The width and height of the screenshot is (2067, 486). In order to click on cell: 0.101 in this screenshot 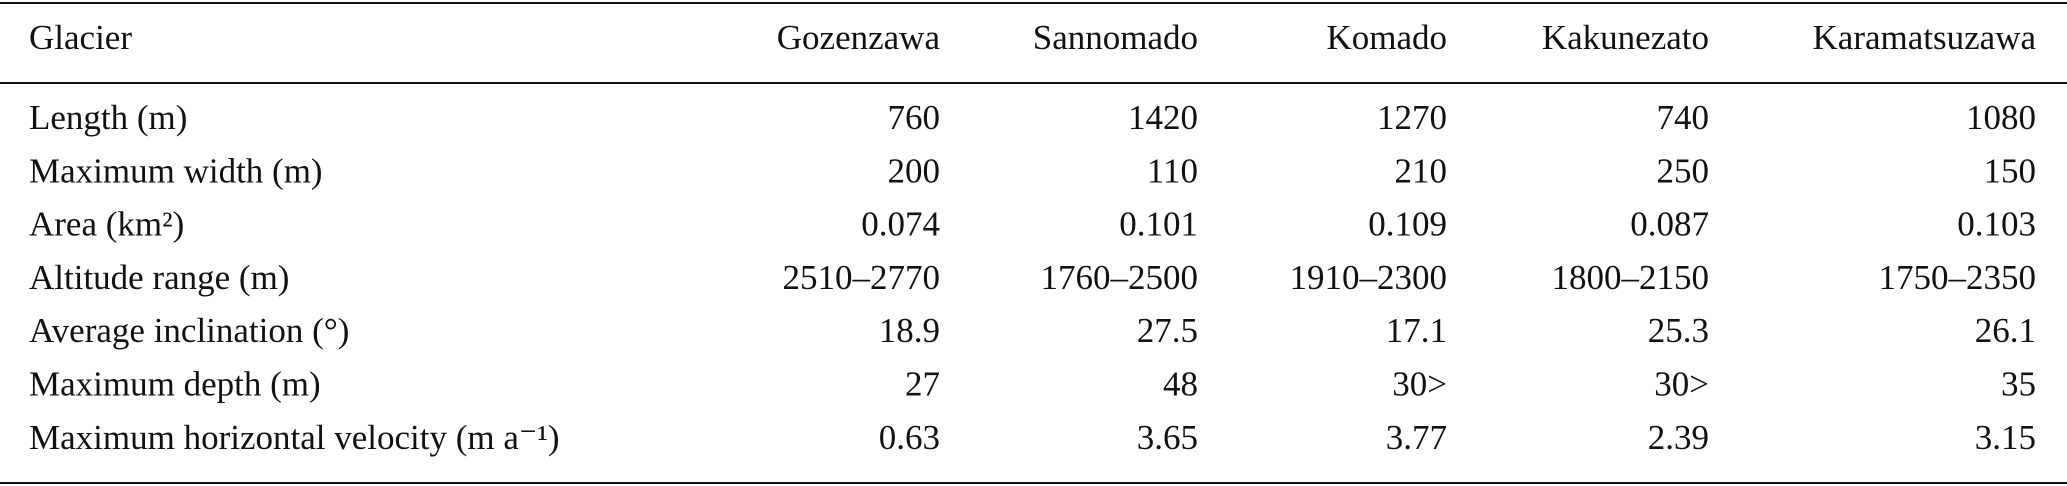, I will do `click(1158, 224)`.